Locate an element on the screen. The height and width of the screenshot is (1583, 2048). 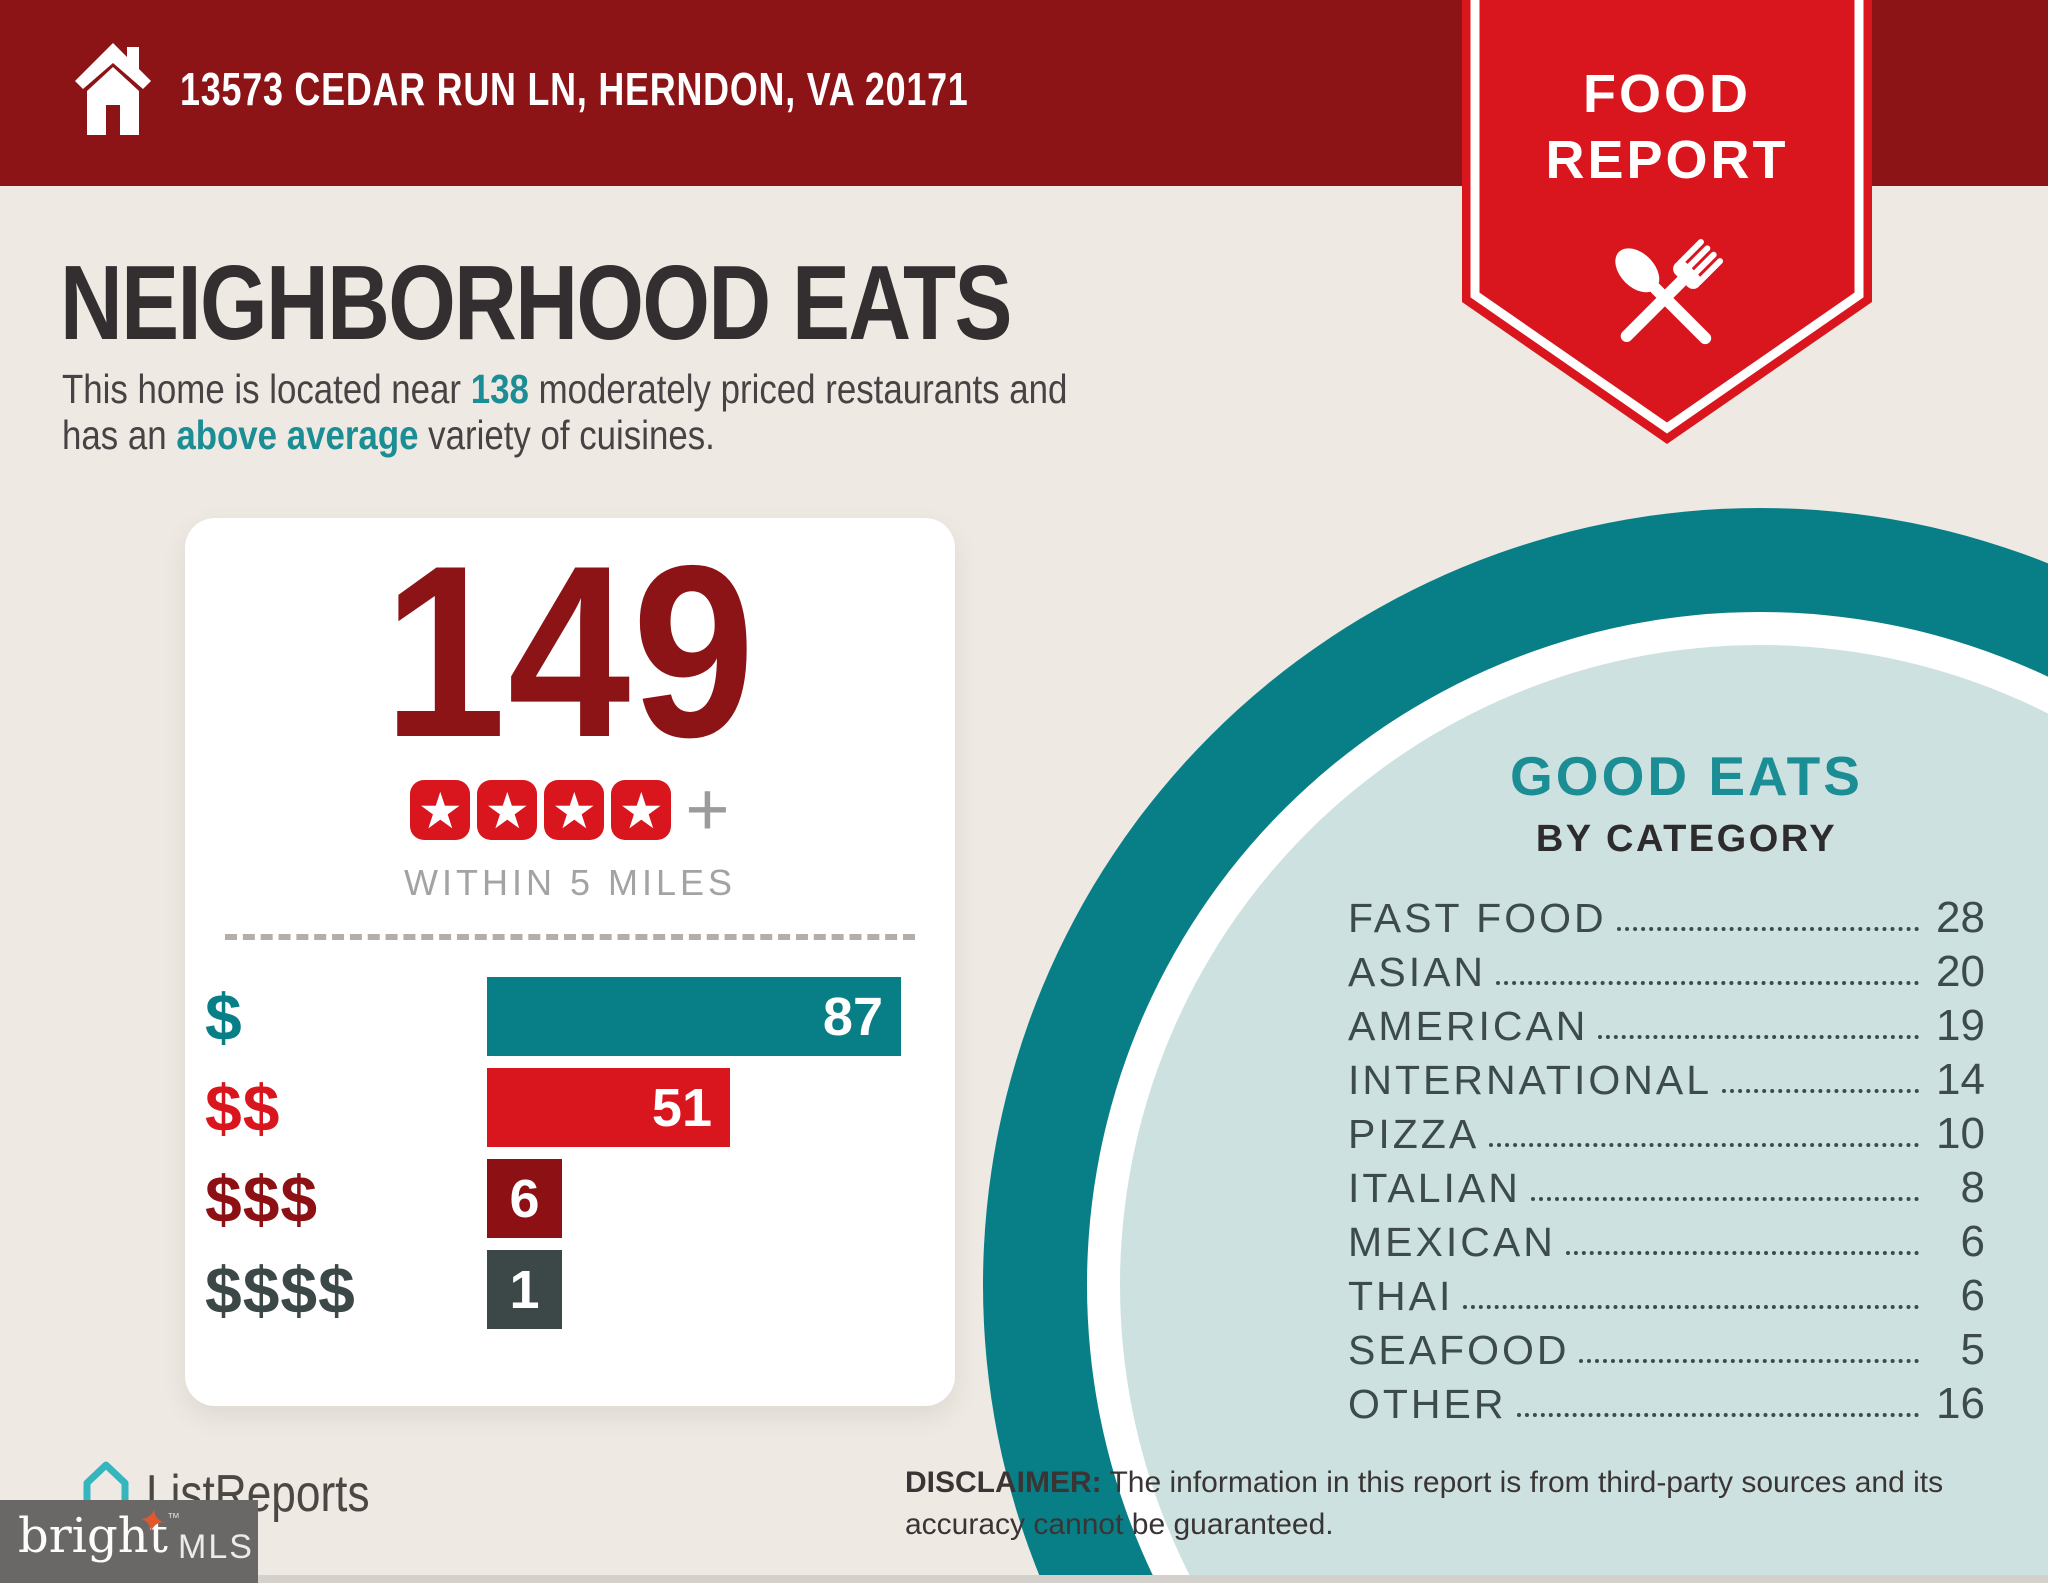
bar: 87 is located at coordinates (694, 1016).